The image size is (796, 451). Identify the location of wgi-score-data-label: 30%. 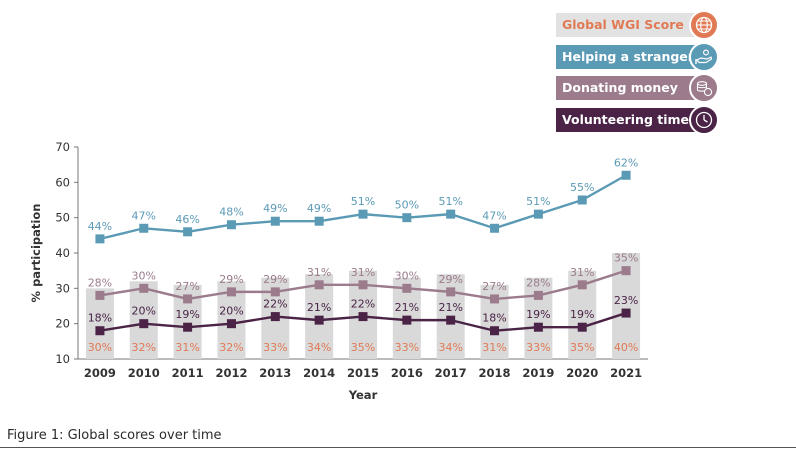
(100, 347).